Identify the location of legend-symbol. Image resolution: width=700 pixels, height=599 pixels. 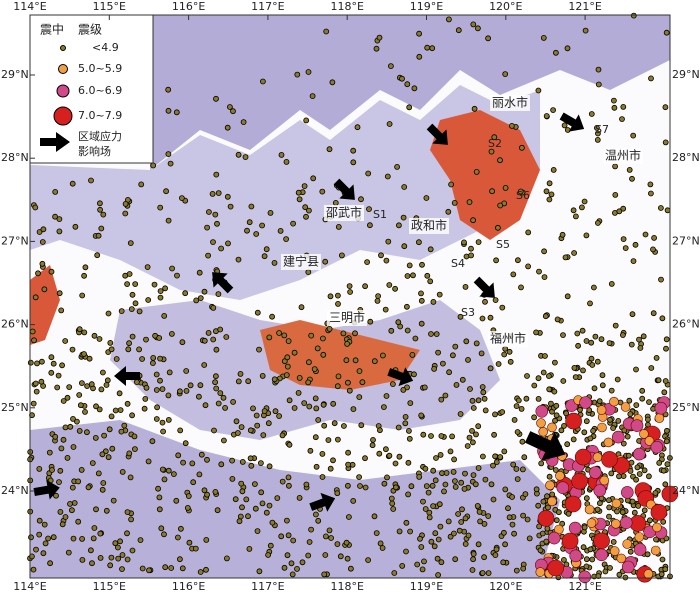
(63, 48).